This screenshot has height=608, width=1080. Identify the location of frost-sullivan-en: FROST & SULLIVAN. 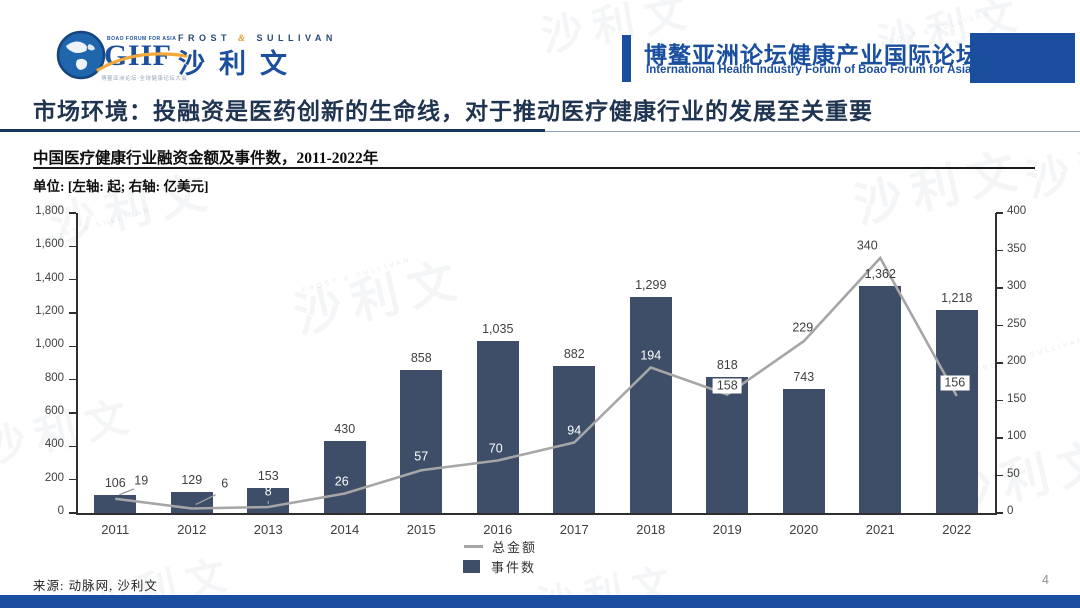
(257, 38).